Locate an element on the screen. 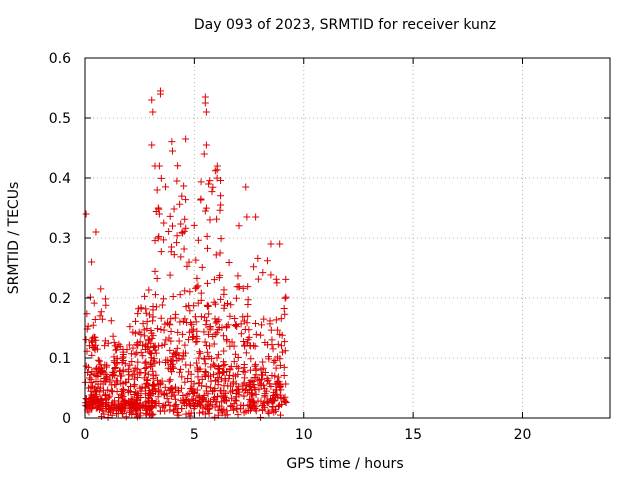 Image resolution: width=640 pixels, height=480 pixels. x-axis-label: GPS time / hours is located at coordinates (345, 464).